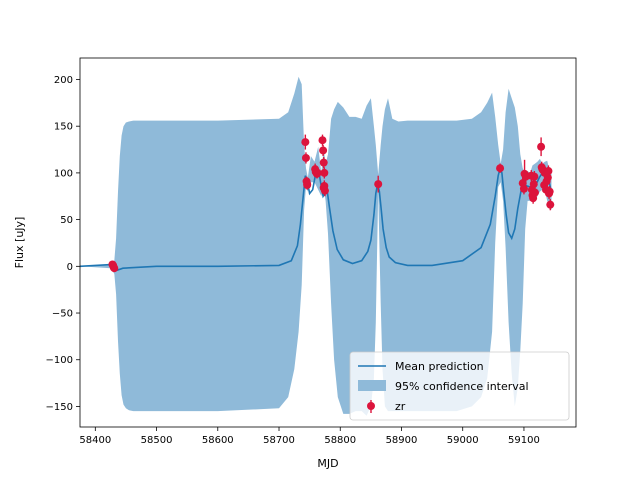 The image size is (640, 480). I want to click on x-tick-label: 58400, so click(95, 440).